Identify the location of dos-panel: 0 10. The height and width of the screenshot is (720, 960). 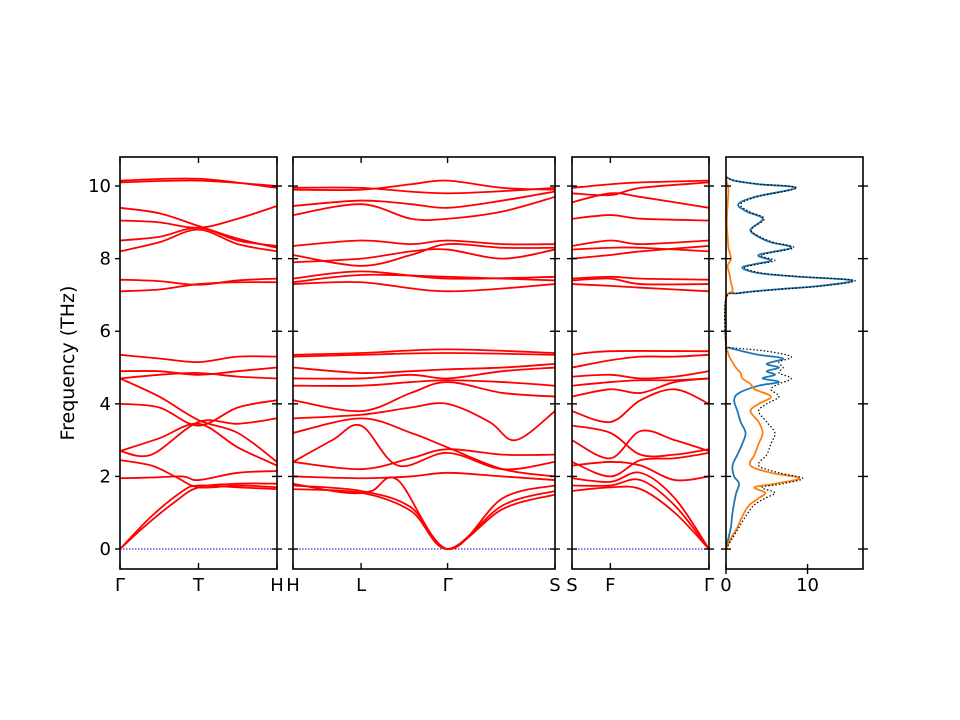
(794, 376).